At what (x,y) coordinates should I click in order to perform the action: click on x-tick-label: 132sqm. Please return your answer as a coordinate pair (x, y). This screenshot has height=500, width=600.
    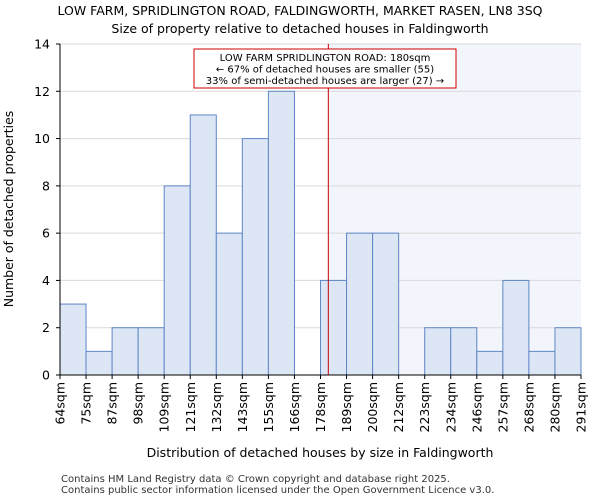
    Looking at the image, I should click on (216, 407).